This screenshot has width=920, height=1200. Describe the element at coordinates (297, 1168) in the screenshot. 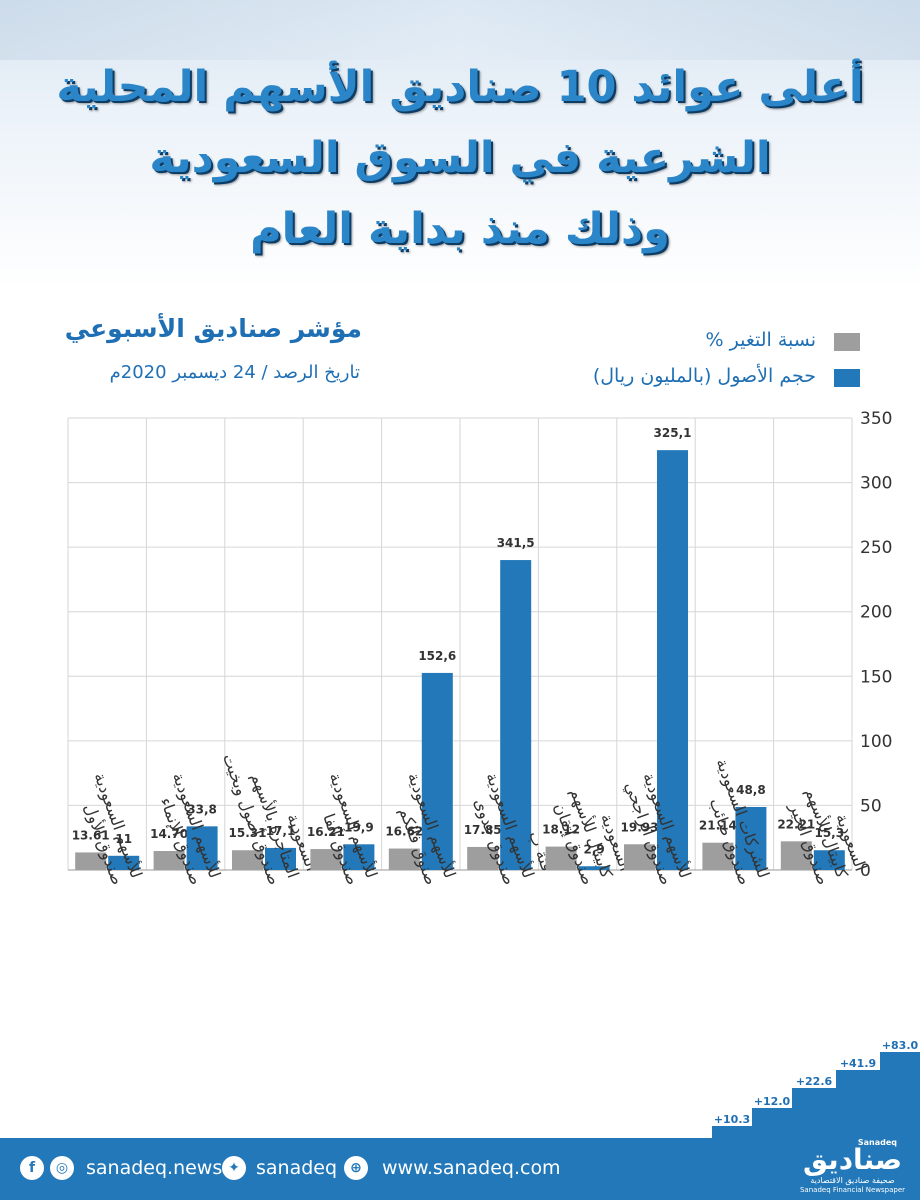

I see `footer-handle-link: sanadeq` at that location.